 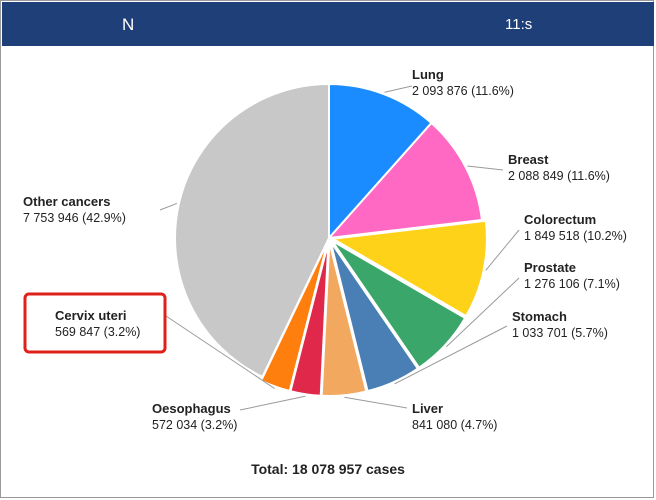 What do you see at coordinates (191, 408) in the screenshot?
I see `slice-name-oesophagus: Oesophagus` at bounding box center [191, 408].